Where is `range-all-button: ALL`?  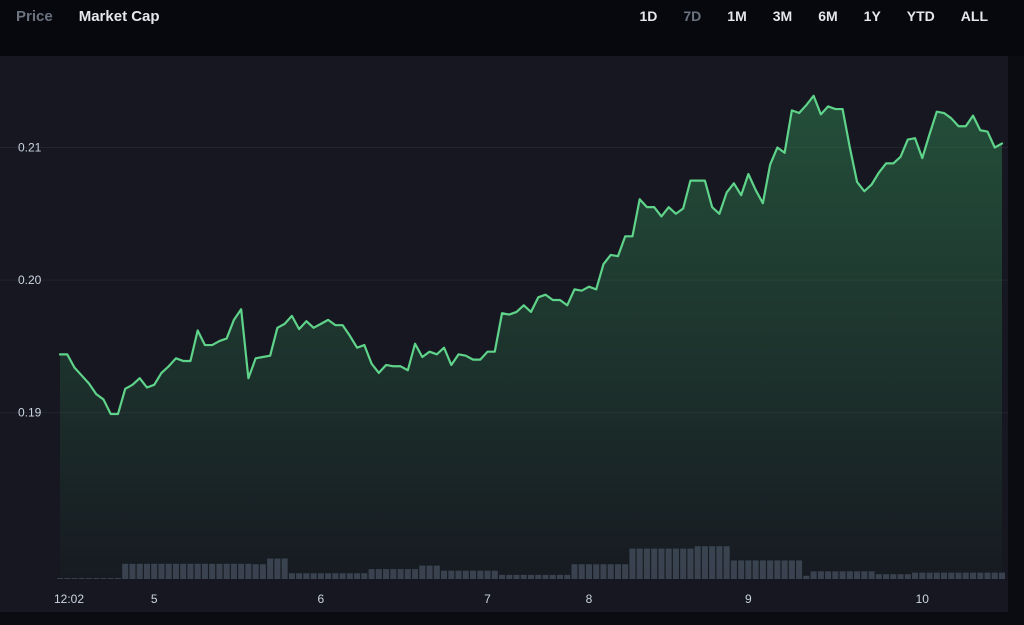
range-all-button: ALL is located at coordinates (974, 16).